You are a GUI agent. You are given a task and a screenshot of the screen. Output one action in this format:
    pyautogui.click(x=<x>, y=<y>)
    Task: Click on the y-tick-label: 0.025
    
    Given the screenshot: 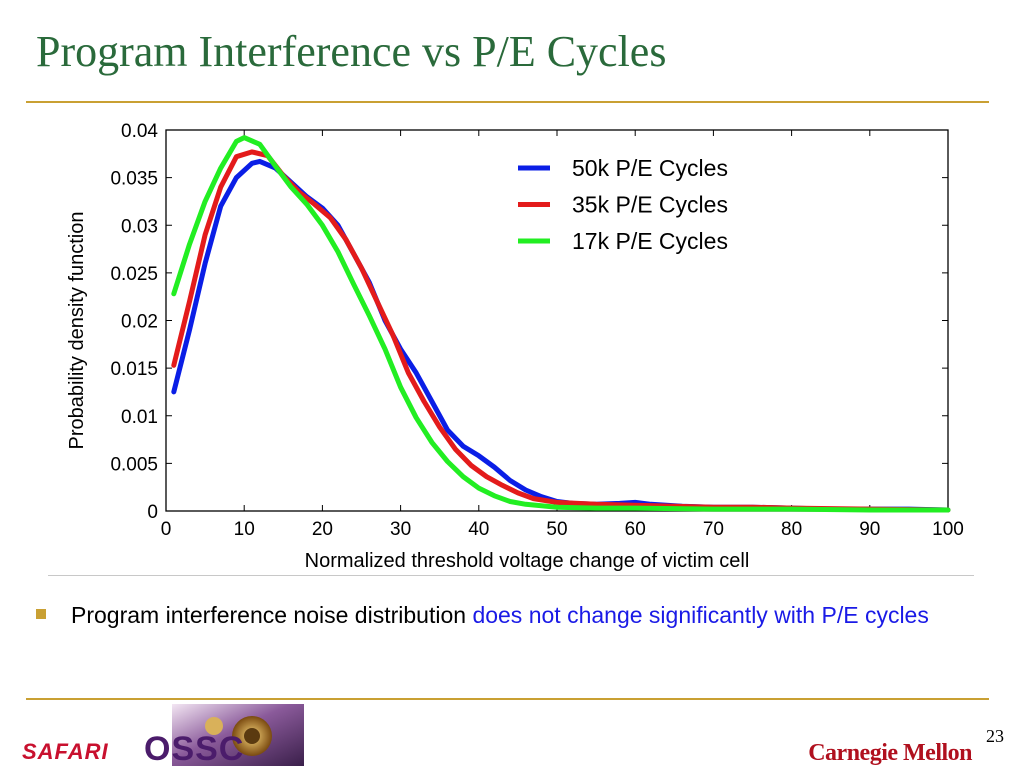 What is the action you would take?
    pyautogui.click(x=134, y=274)
    